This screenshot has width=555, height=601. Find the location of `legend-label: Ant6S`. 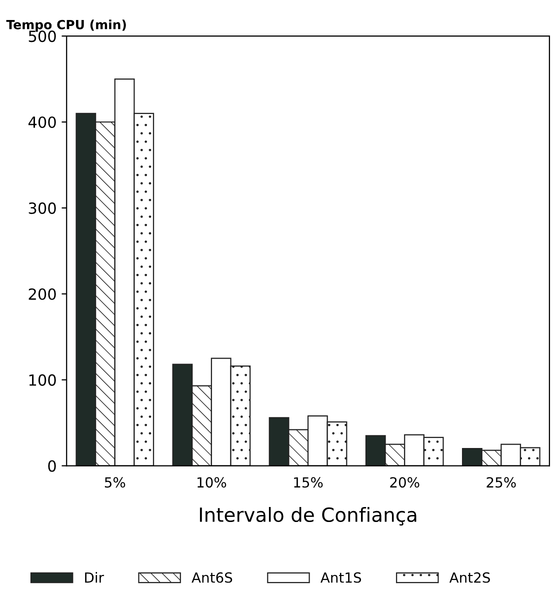

legend-label: Ant6S is located at coordinates (212, 577).